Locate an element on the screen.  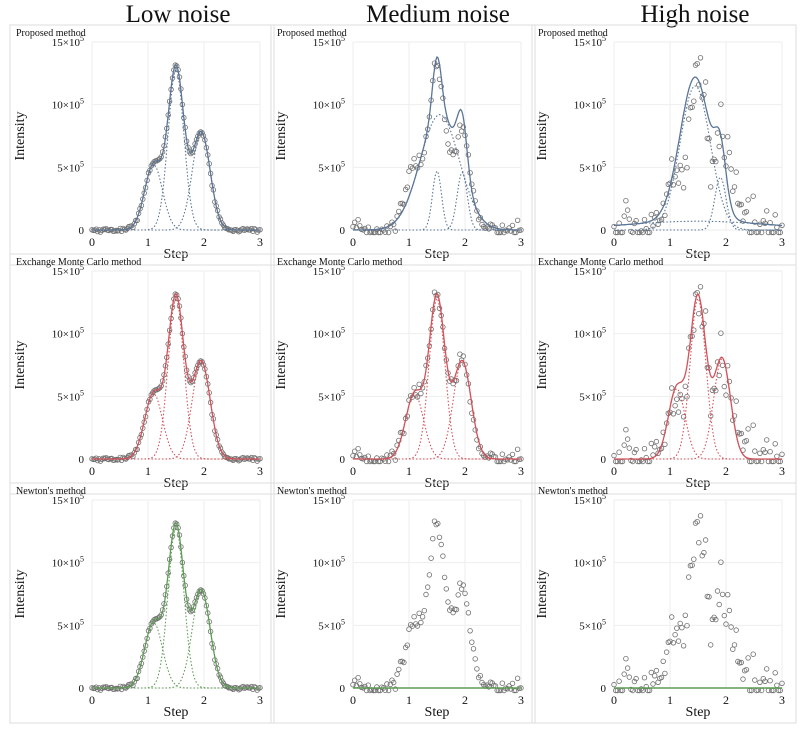
observed-points is located at coordinates (176, 377).